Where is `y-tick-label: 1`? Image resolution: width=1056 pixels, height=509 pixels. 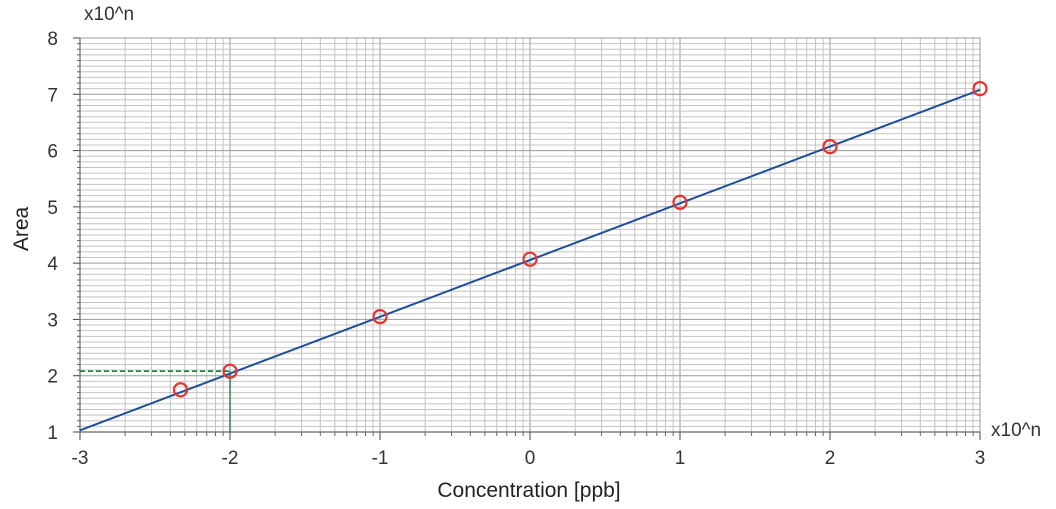
y-tick-label: 1 is located at coordinates (52, 433).